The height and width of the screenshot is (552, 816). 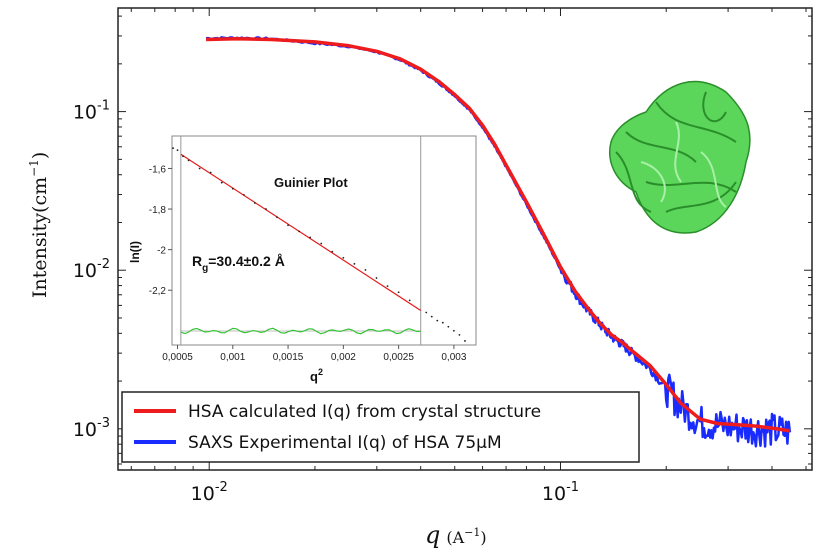 What do you see at coordinates (483, 537) in the screenshot?
I see `x-axis-title-close: )` at bounding box center [483, 537].